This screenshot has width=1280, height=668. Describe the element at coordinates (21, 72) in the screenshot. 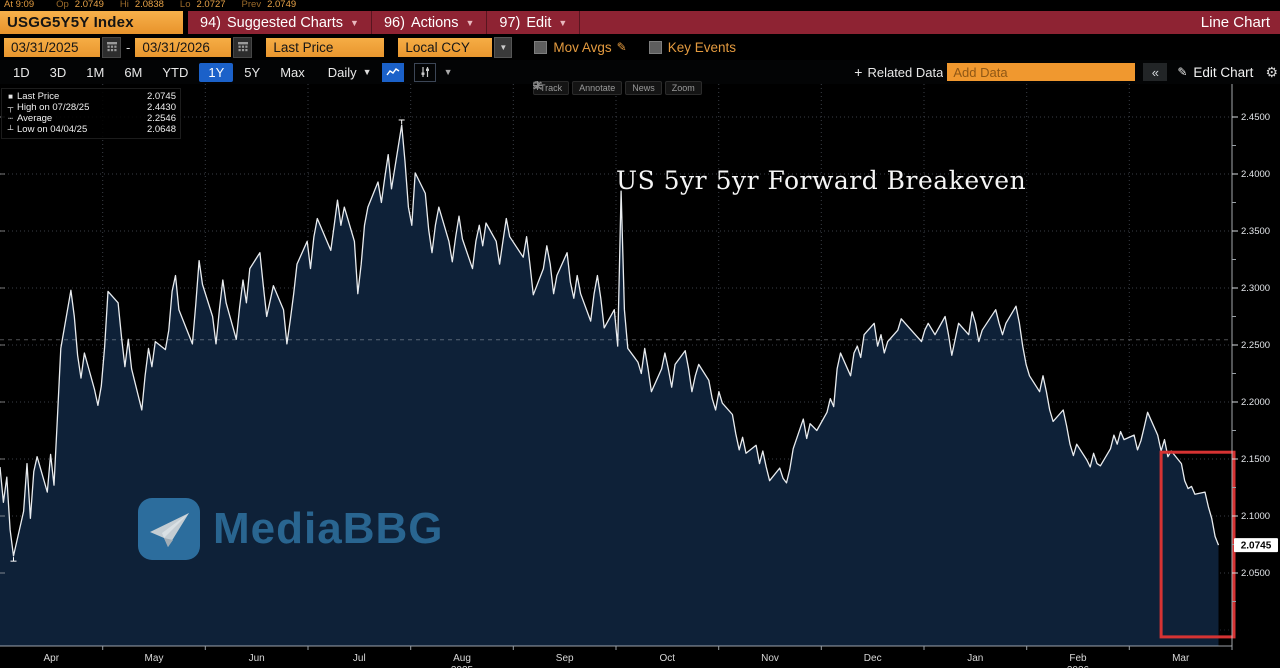

I see `period-button-1d: 1D` at that location.